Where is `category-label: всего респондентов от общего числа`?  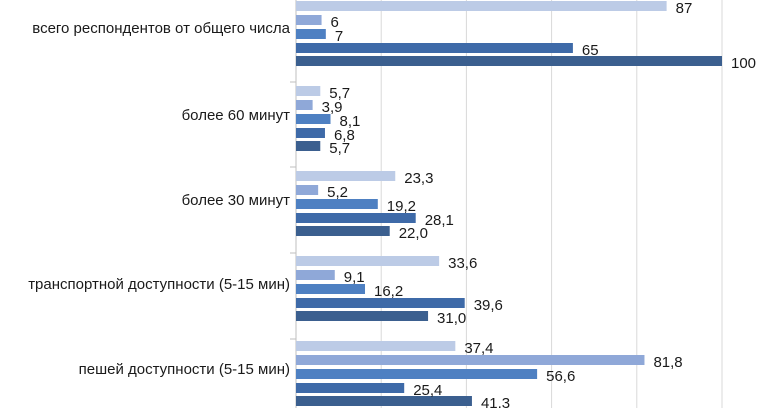
category-label: всего респондентов от общего числа is located at coordinates (161, 28).